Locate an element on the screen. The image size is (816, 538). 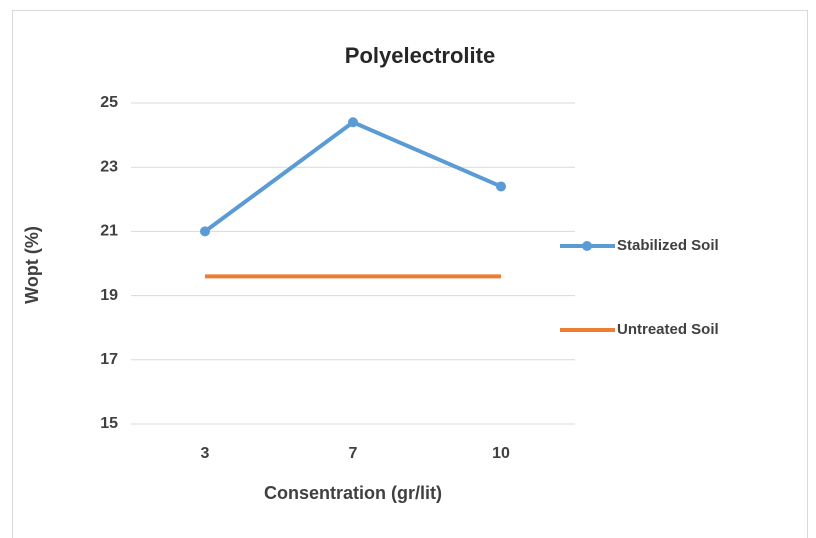
legend-marker is located at coordinates (587, 246).